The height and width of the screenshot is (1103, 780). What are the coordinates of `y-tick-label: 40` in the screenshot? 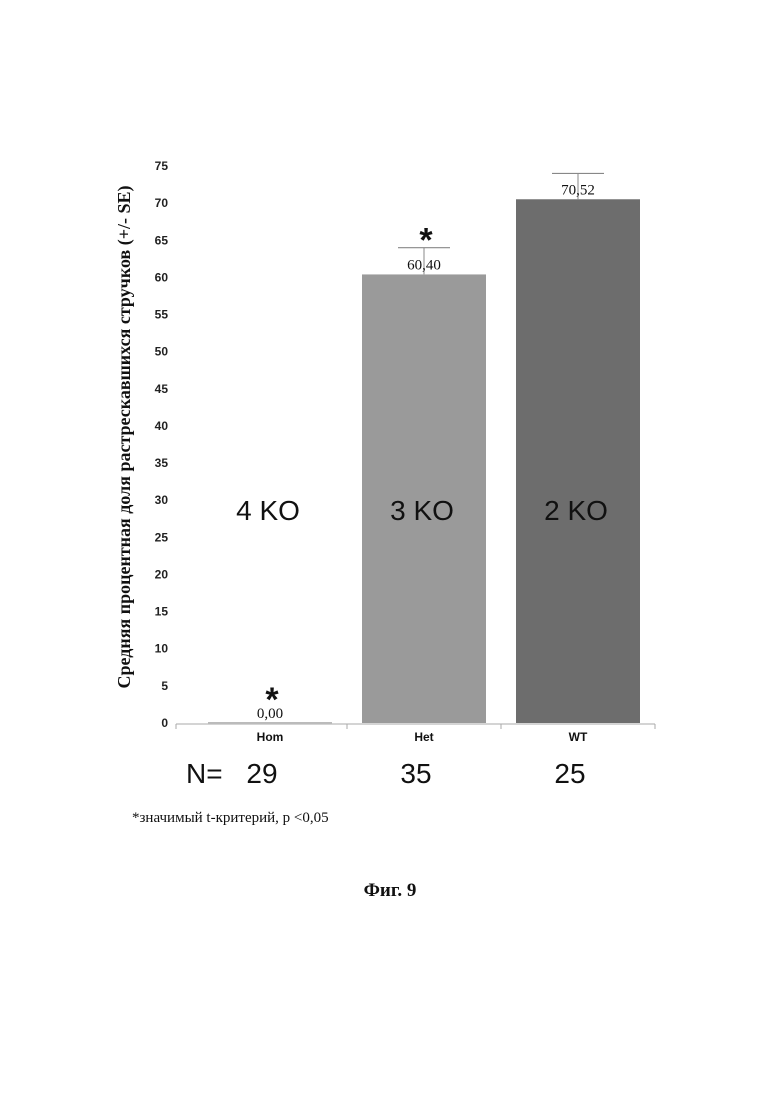 It's located at (162, 426).